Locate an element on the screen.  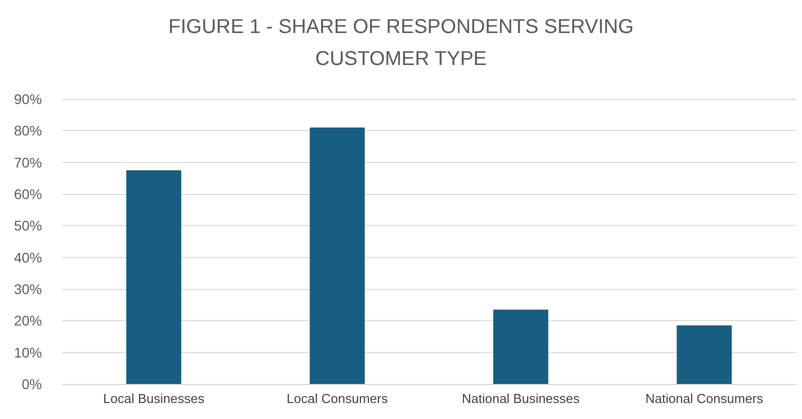
y-tick-label: 80% is located at coordinates (28, 130).